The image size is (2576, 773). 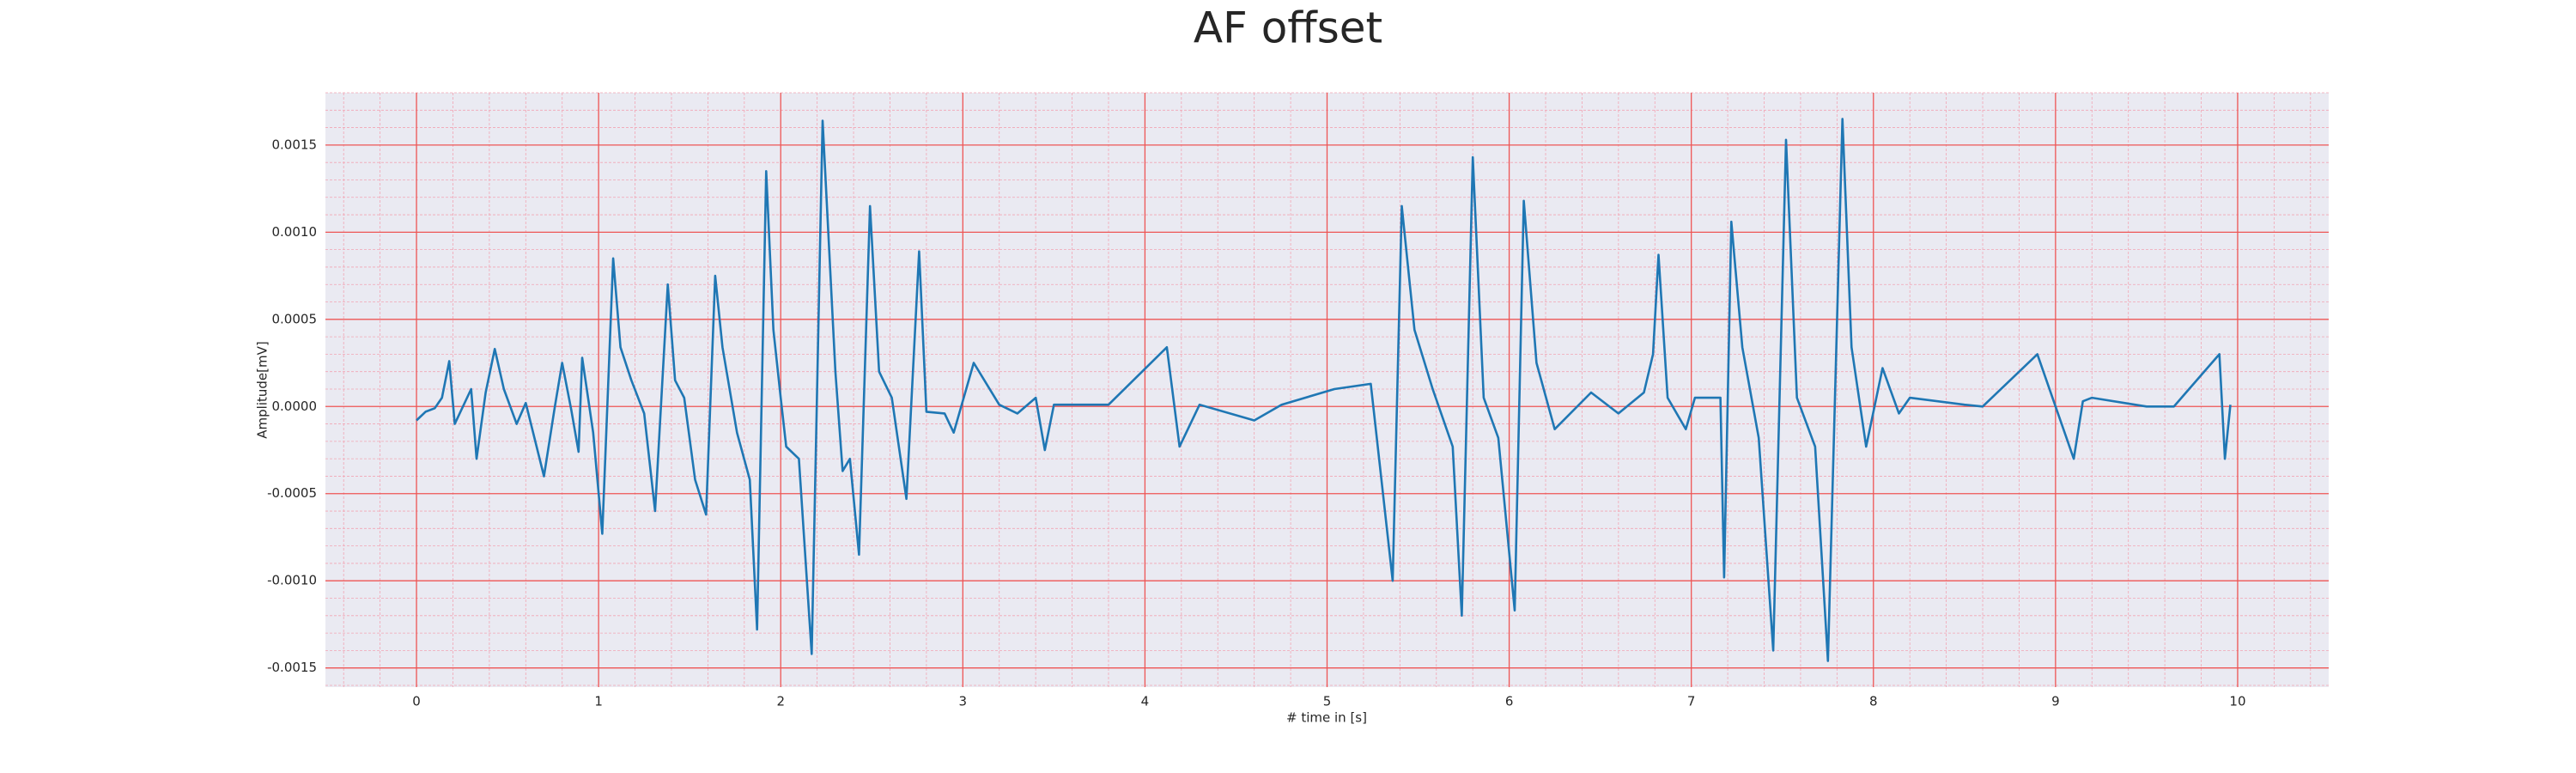 I want to click on x-tick-label: 8, so click(x=1873, y=701).